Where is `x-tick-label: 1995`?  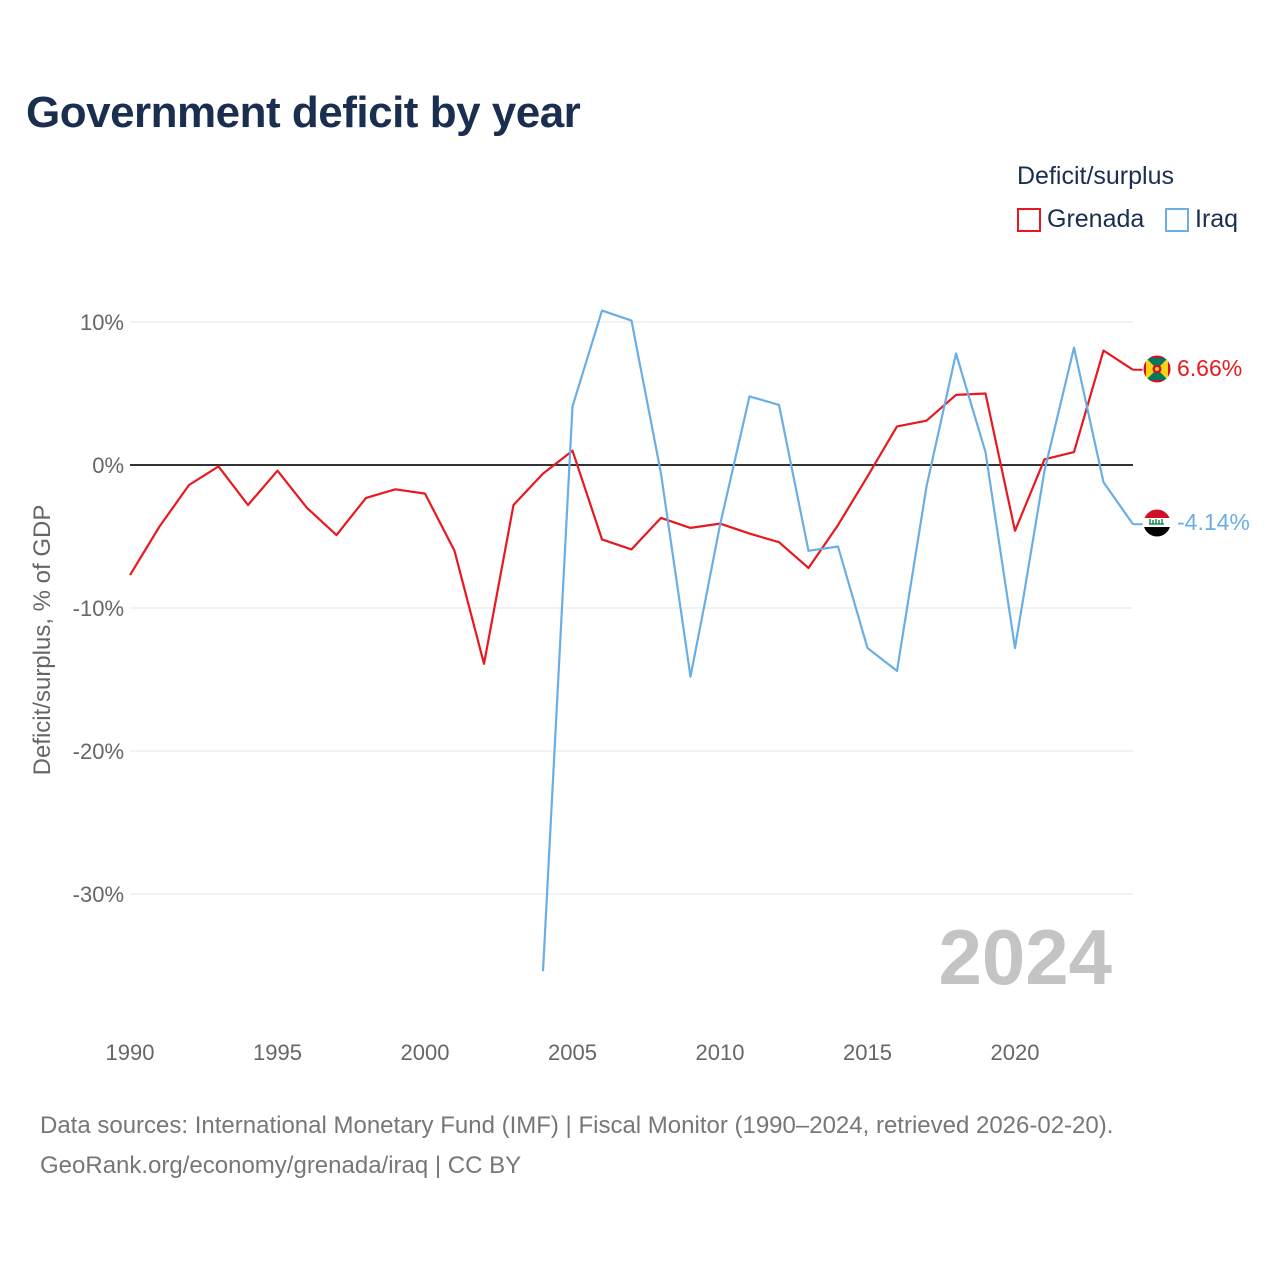 x-tick-label: 1995 is located at coordinates (277, 1052).